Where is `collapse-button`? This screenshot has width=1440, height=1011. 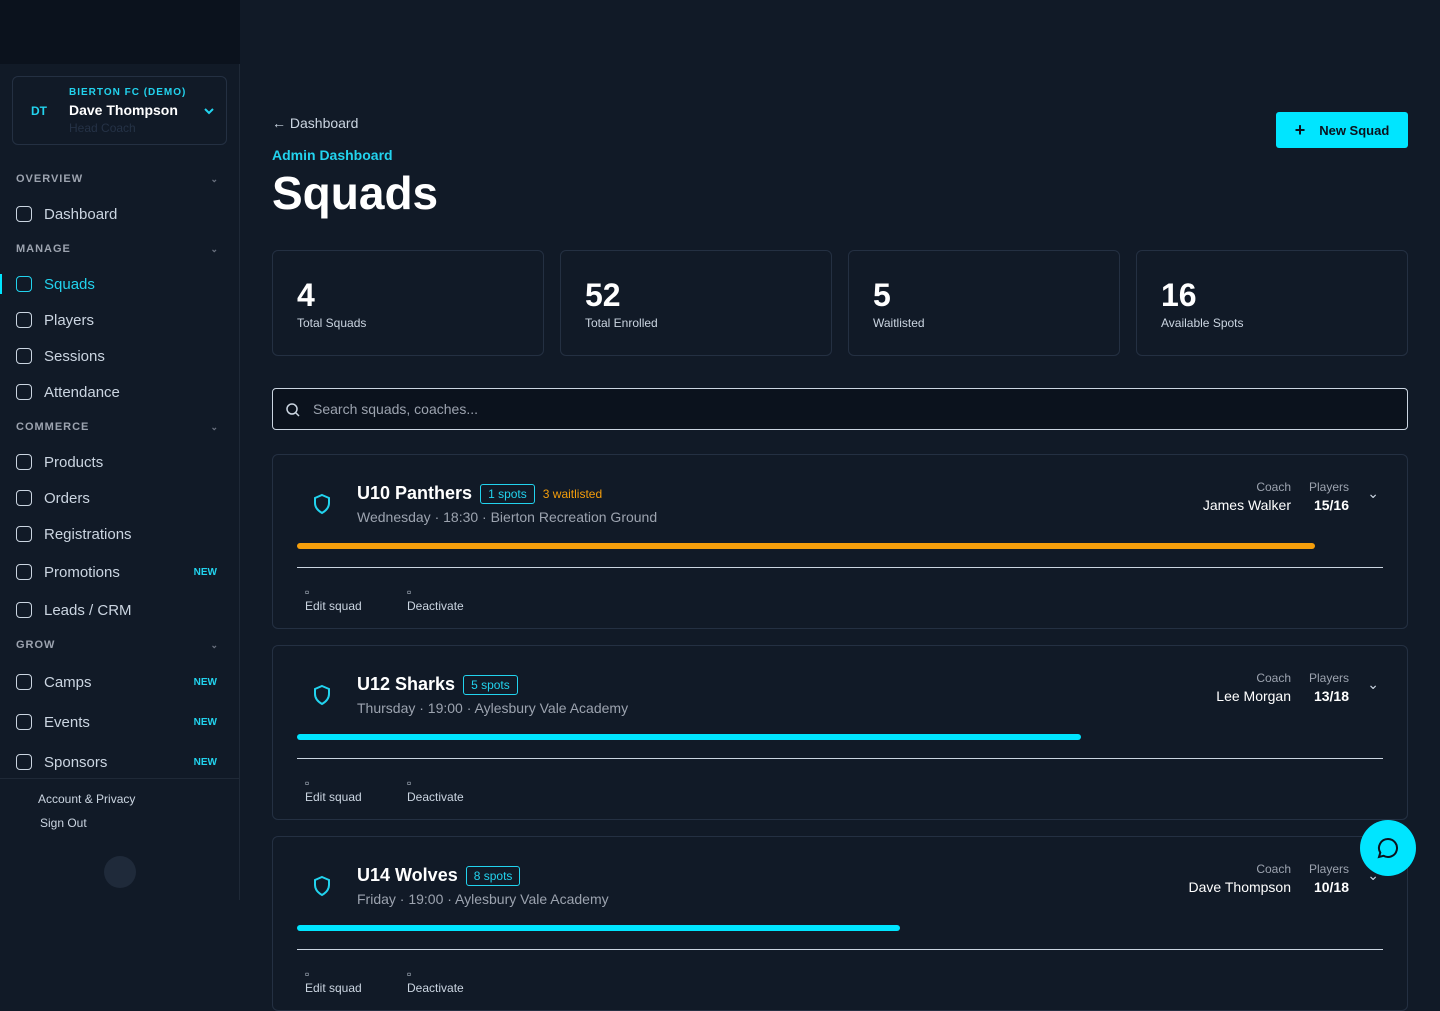
collapse-button is located at coordinates (120, 872).